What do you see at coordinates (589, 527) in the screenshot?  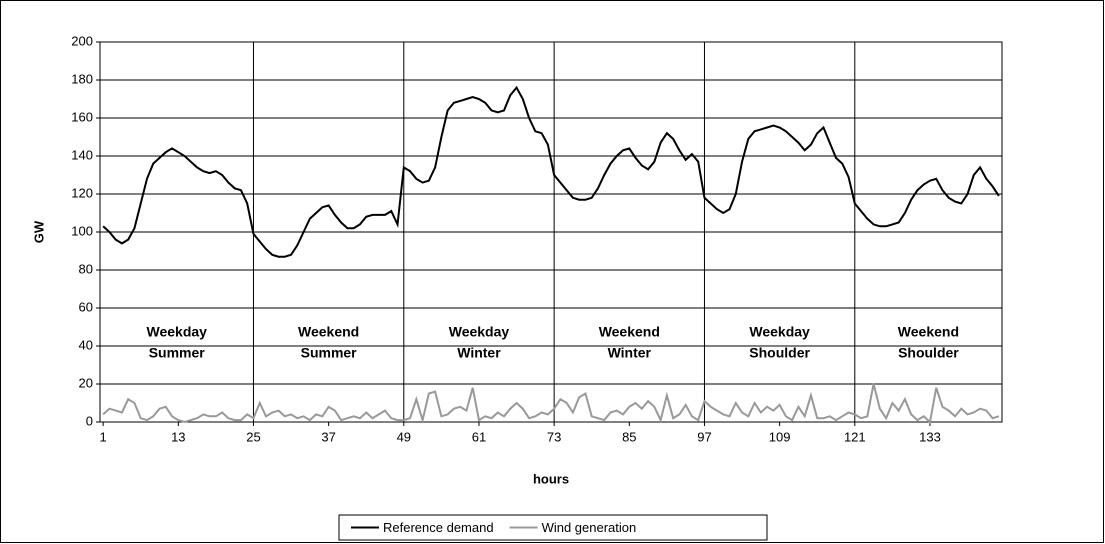 I see `legend-label: Wind generation` at bounding box center [589, 527].